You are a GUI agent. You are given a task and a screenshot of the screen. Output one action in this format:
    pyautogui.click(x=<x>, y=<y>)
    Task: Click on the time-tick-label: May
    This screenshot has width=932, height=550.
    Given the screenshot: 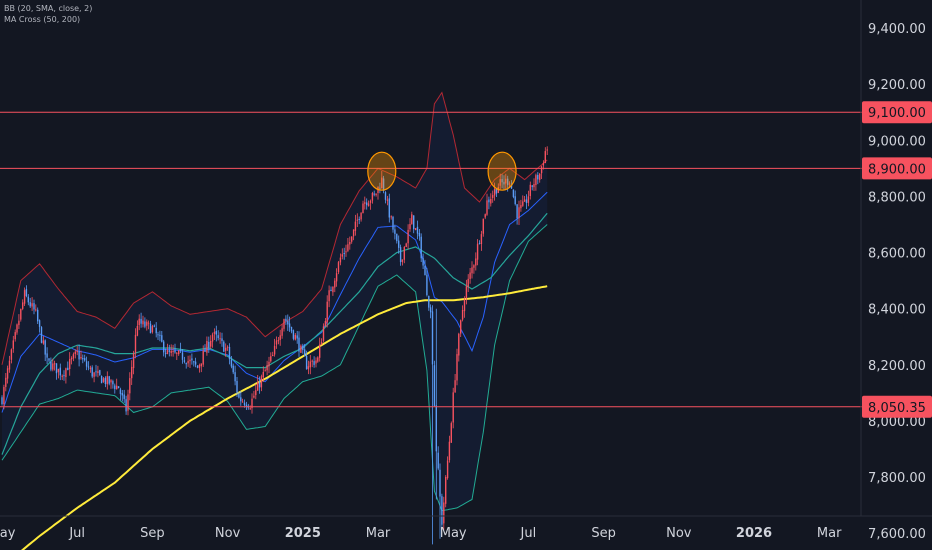 What is the action you would take?
    pyautogui.click(x=8, y=533)
    